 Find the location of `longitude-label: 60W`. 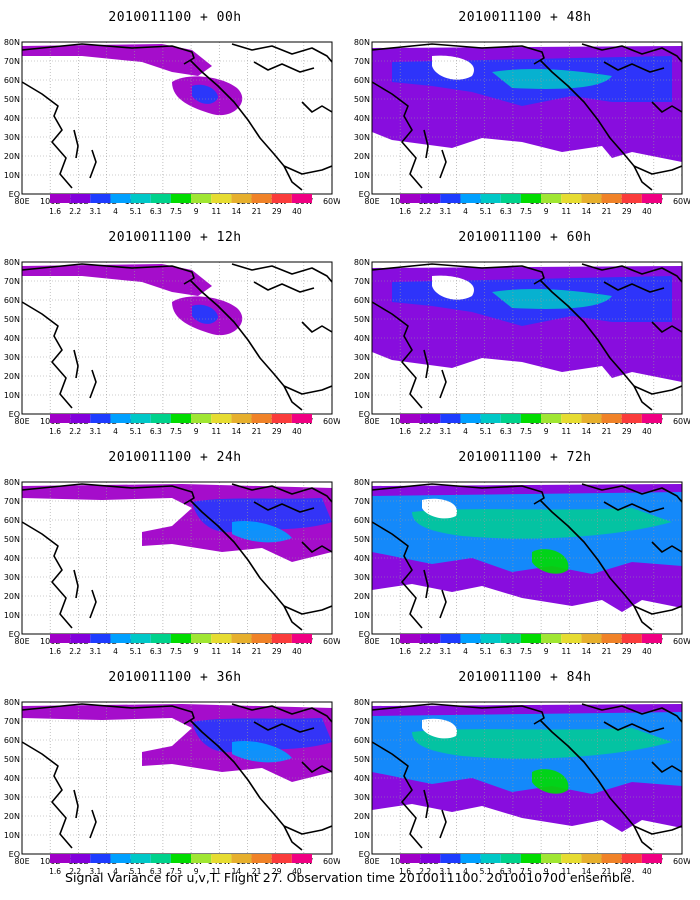

longitude-label: 60W is located at coordinates (331, 861).